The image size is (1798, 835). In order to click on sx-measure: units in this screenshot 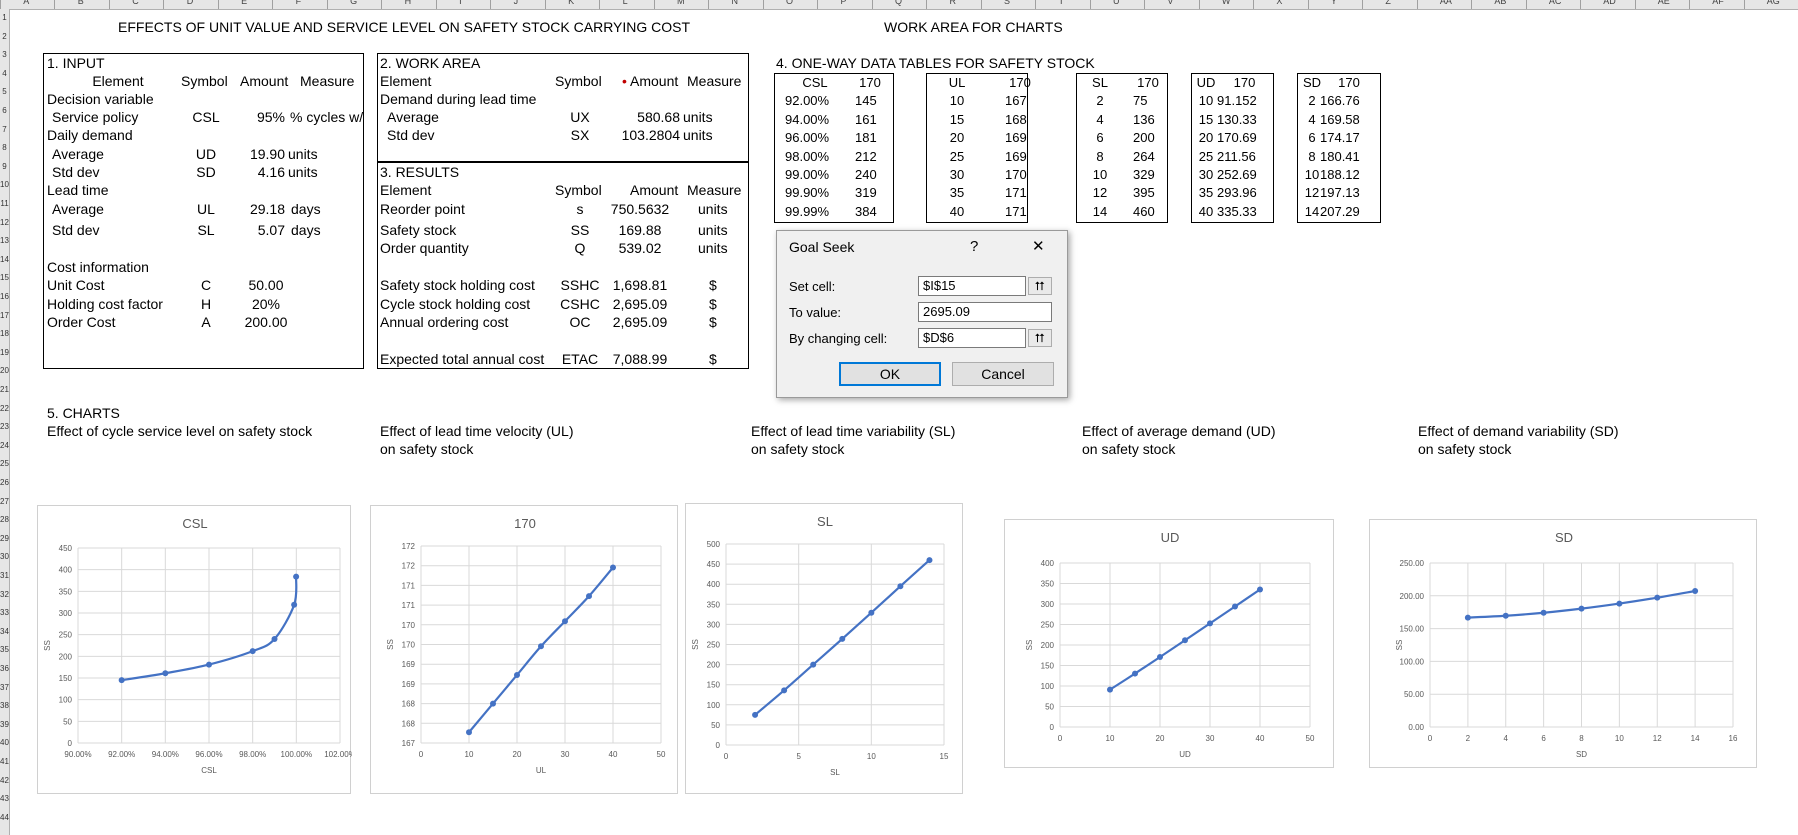, I will do `click(698, 135)`.